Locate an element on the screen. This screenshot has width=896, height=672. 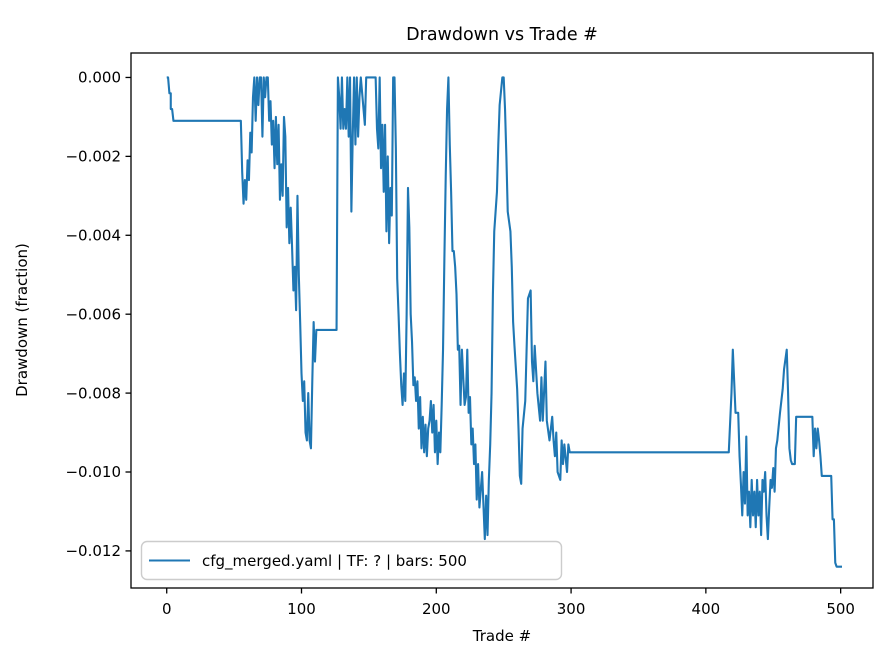
y-tick-label: 0.000 is located at coordinates (99, 78).